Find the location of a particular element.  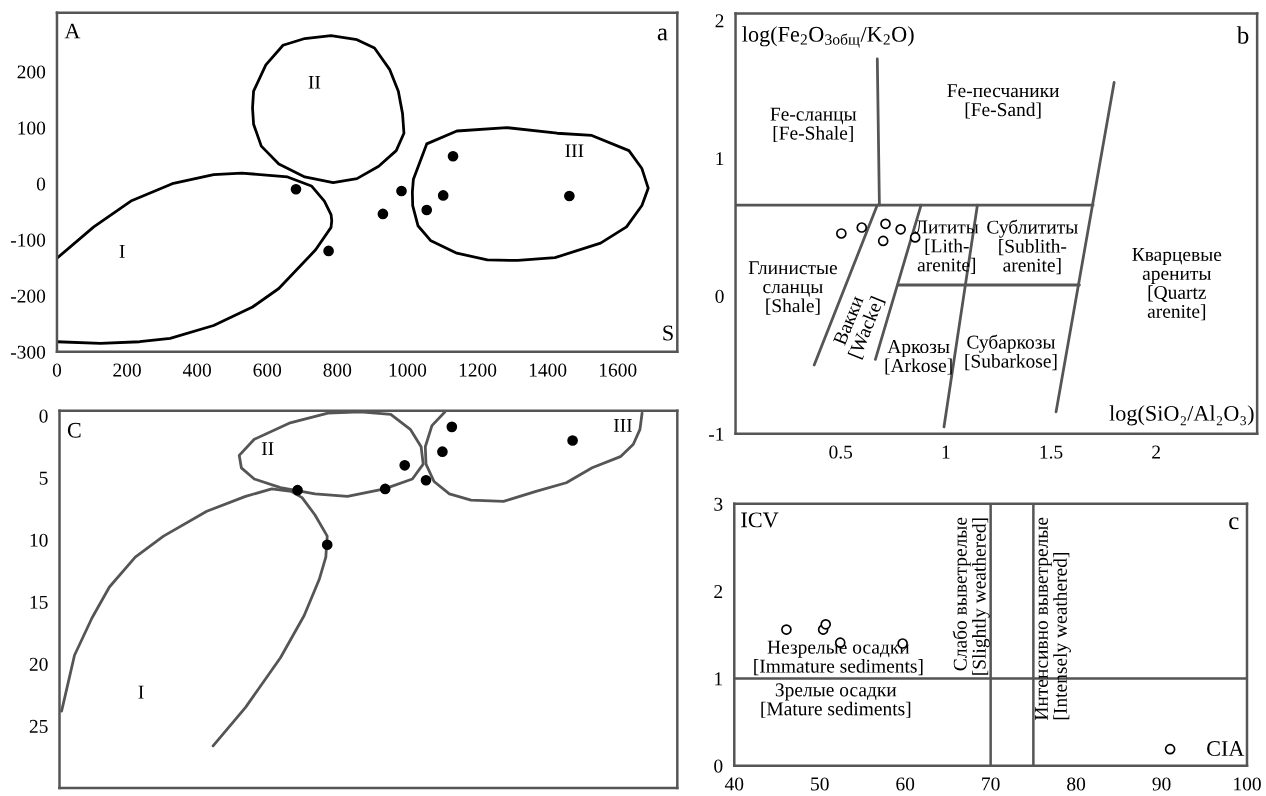

y-tick-label: -300 is located at coordinates (28, 352).